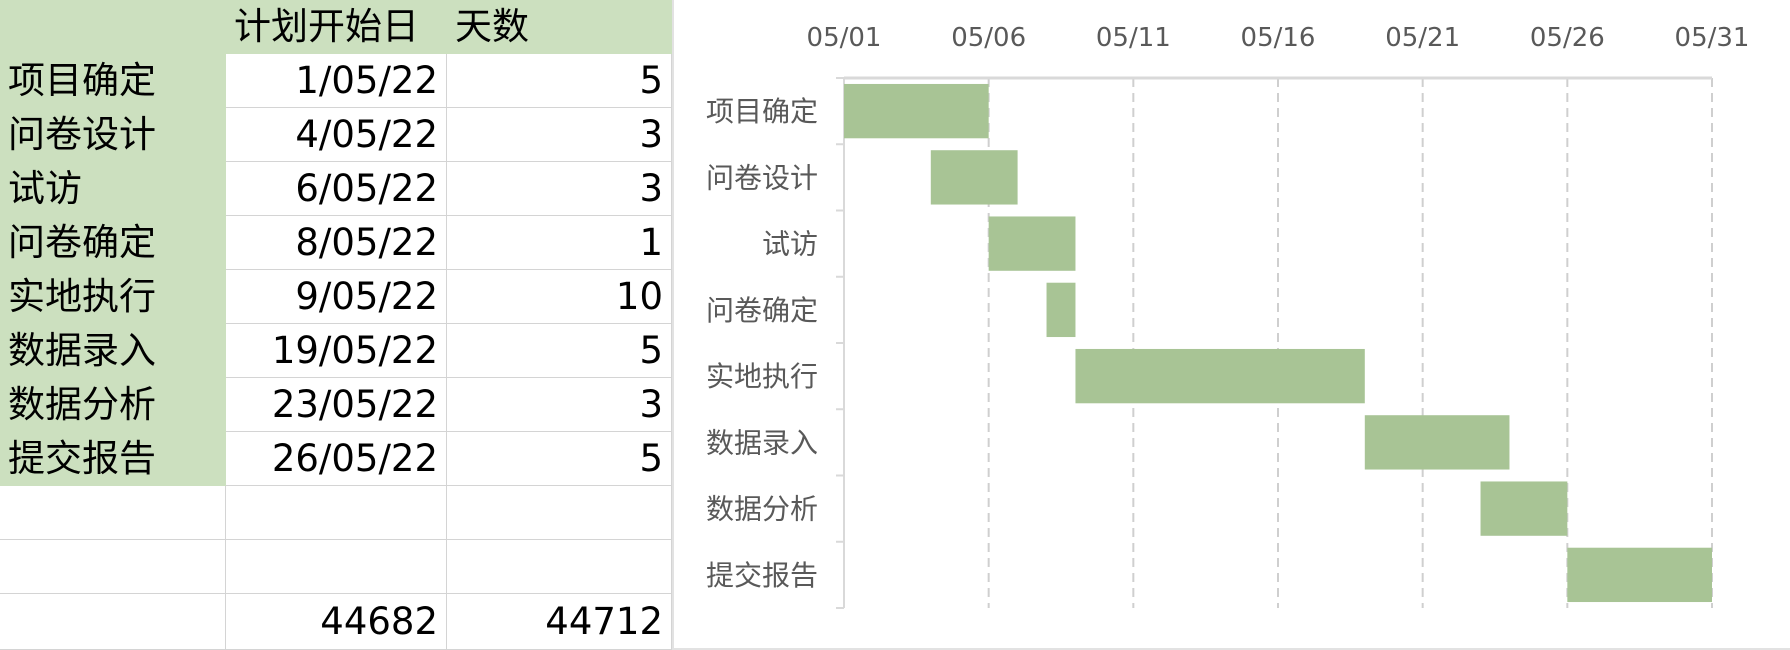 The image size is (1790, 650). What do you see at coordinates (762, 575) in the screenshot?
I see `category-label: 提交报告` at bounding box center [762, 575].